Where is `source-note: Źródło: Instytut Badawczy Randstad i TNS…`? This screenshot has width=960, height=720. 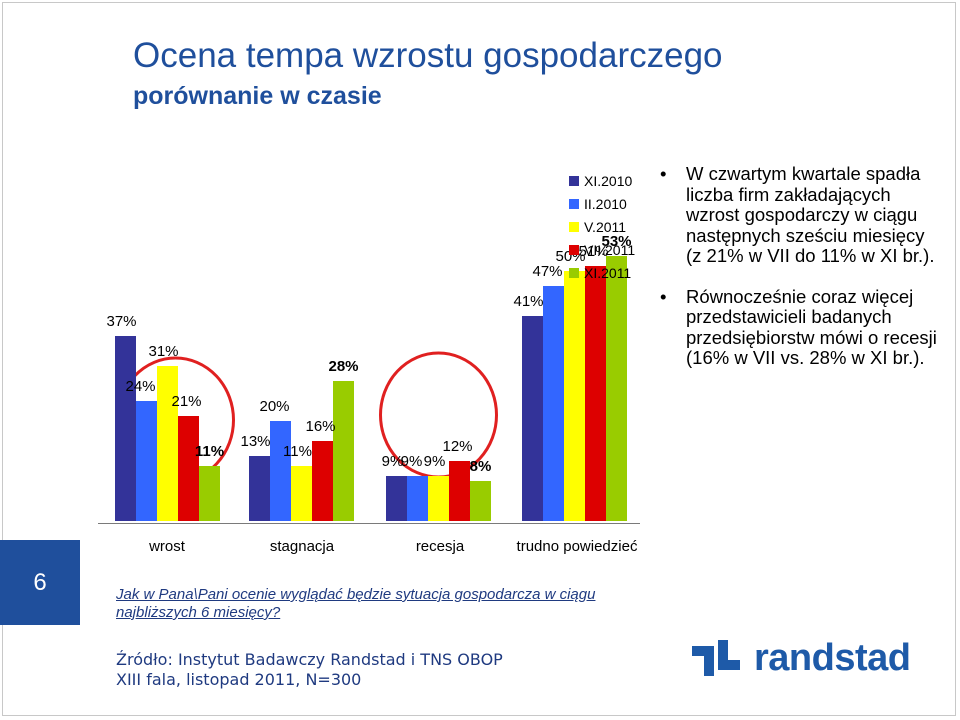 source-note: Źródło: Instytut Badawczy Randstad i TNS… is located at coordinates (309, 670).